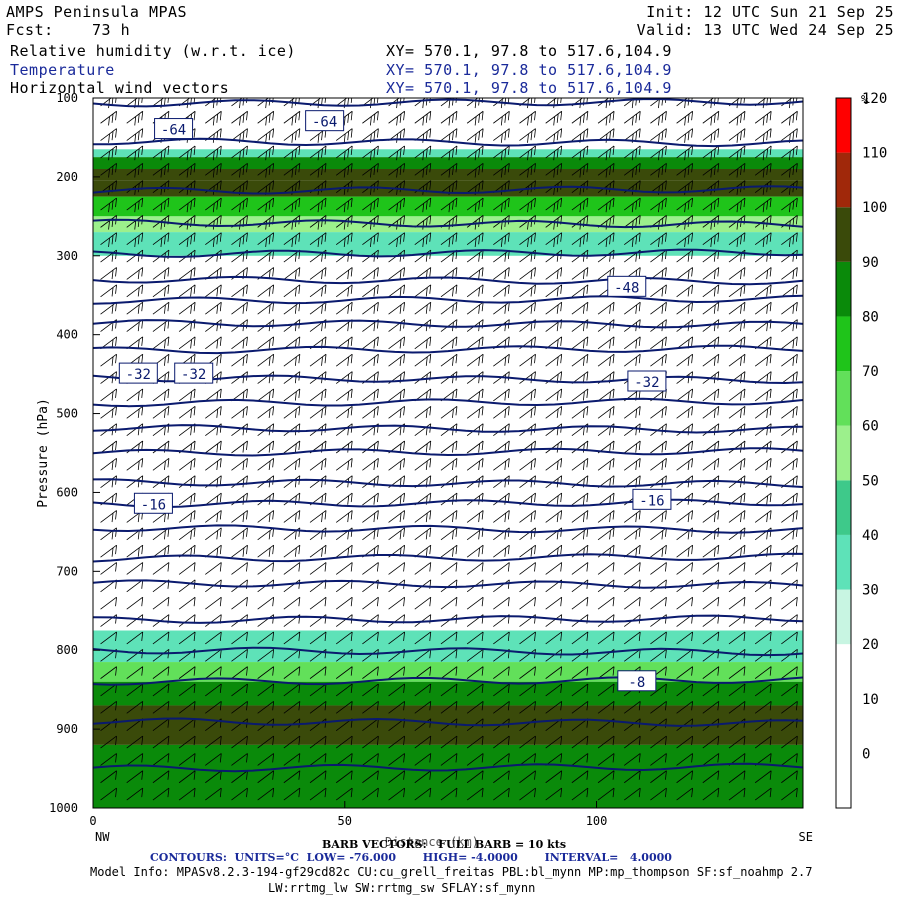  What do you see at coordinates (432, 842) in the screenshot?
I see `x-axis-label: Distance (km)` at bounding box center [432, 842].